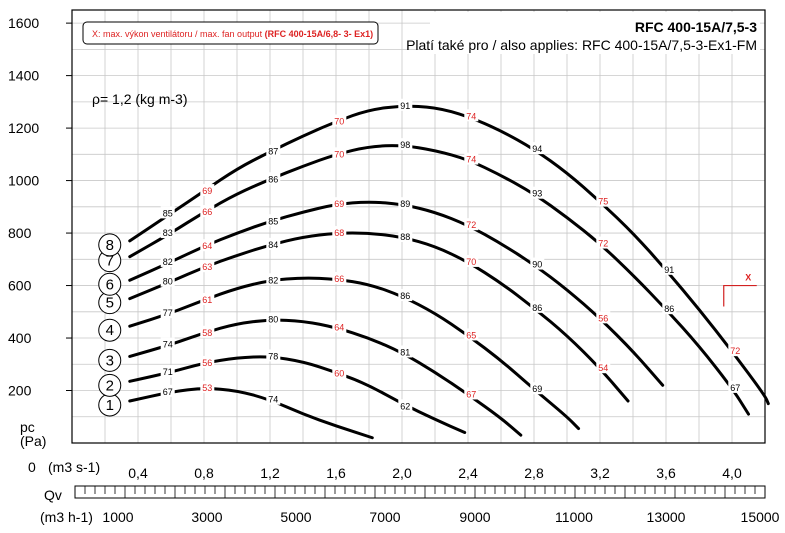  I want to click on point-label: 85, so click(273, 221).